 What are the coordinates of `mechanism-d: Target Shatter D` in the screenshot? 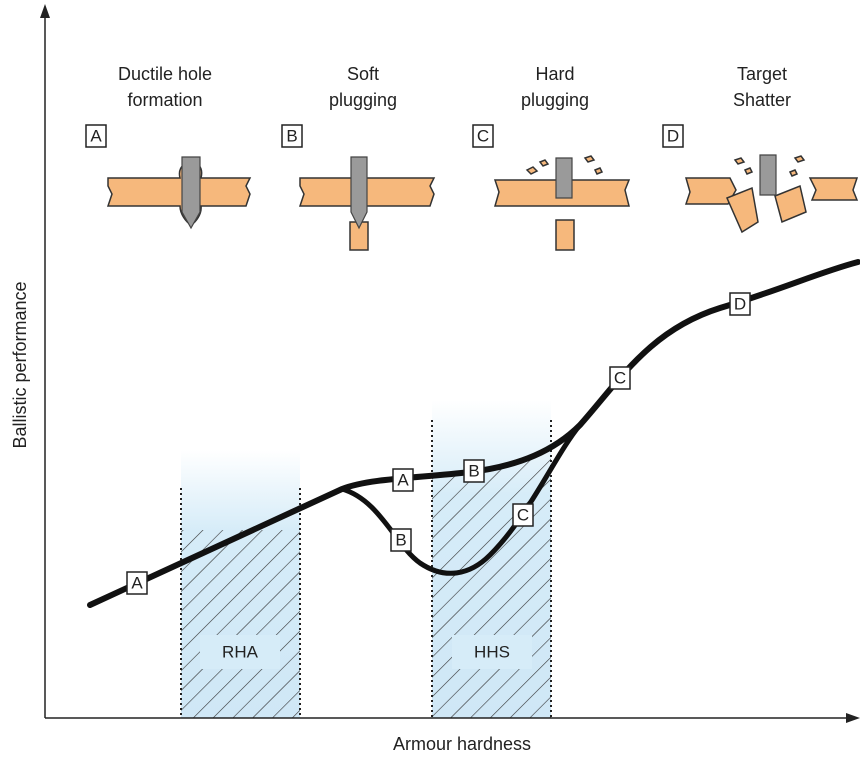 It's located at (760, 149).